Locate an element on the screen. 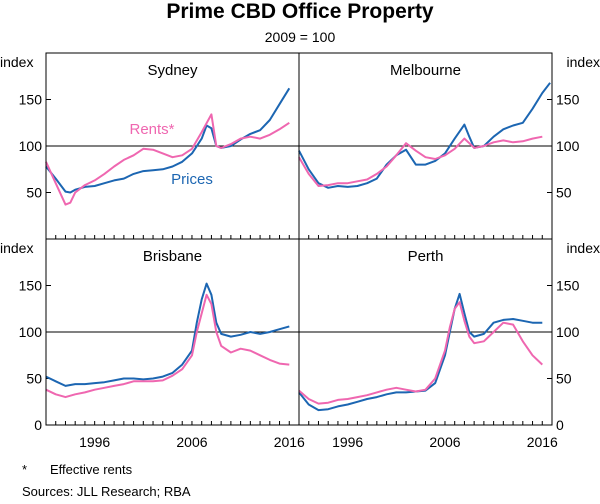 This screenshot has height=504, width=600. perth-axis-label: index is located at coordinates (583, 248).